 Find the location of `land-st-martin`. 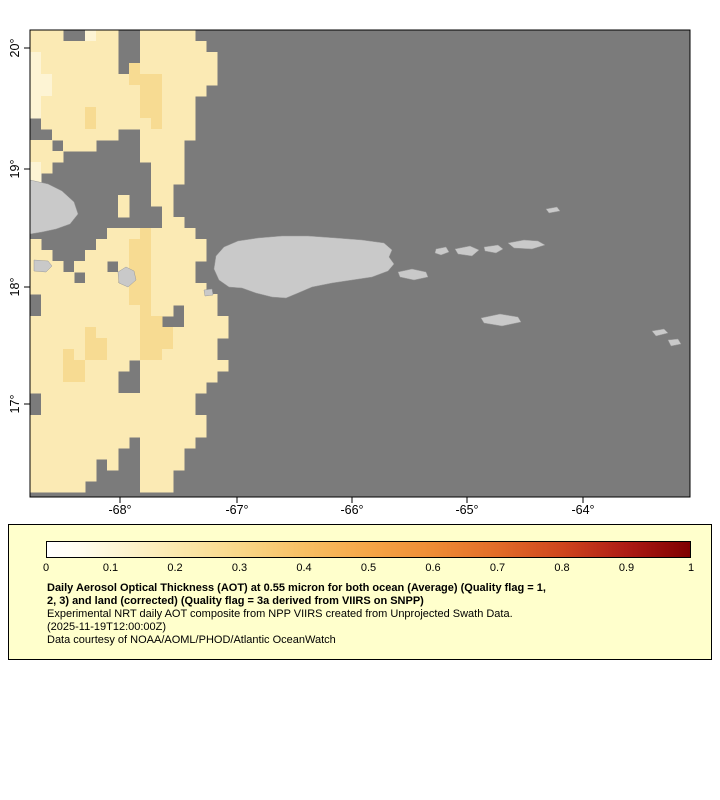

land-st-martin is located at coordinates (674, 342).